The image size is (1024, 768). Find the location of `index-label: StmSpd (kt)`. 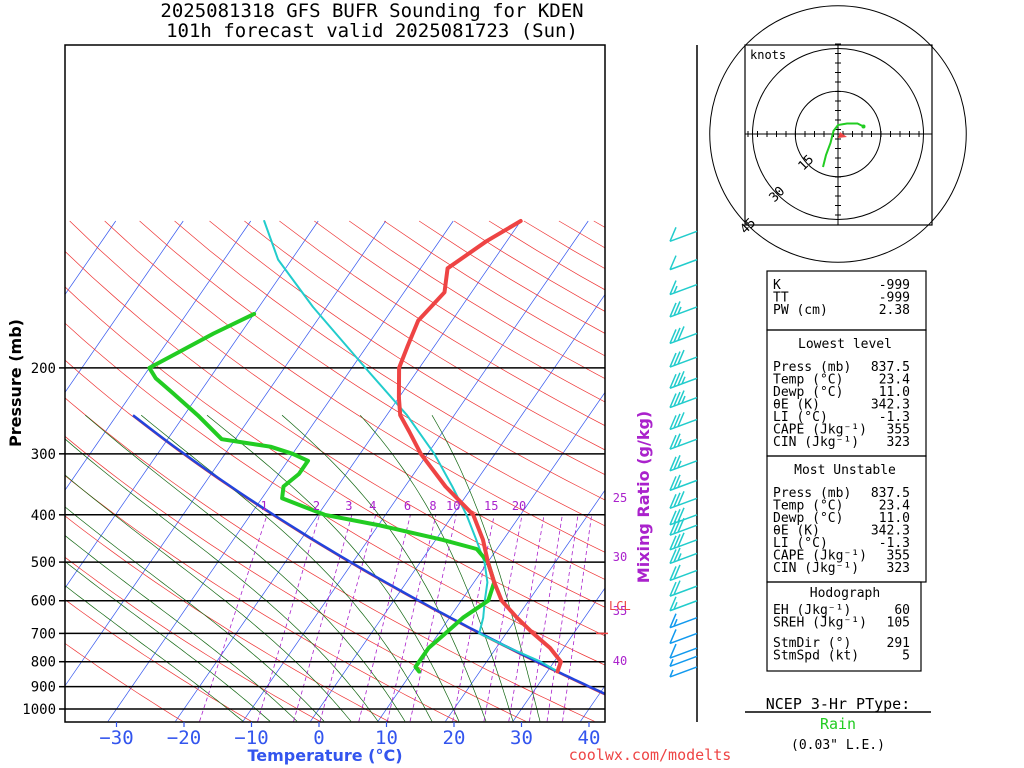

index-label: StmSpd (kt) is located at coordinates (816, 656).